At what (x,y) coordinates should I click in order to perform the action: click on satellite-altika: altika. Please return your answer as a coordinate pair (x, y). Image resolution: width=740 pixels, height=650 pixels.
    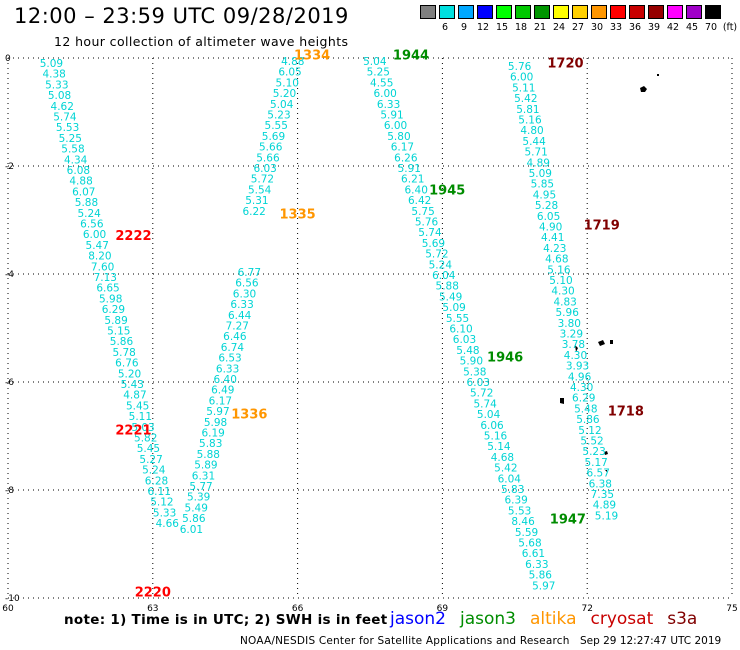
    Looking at the image, I should click on (553, 619).